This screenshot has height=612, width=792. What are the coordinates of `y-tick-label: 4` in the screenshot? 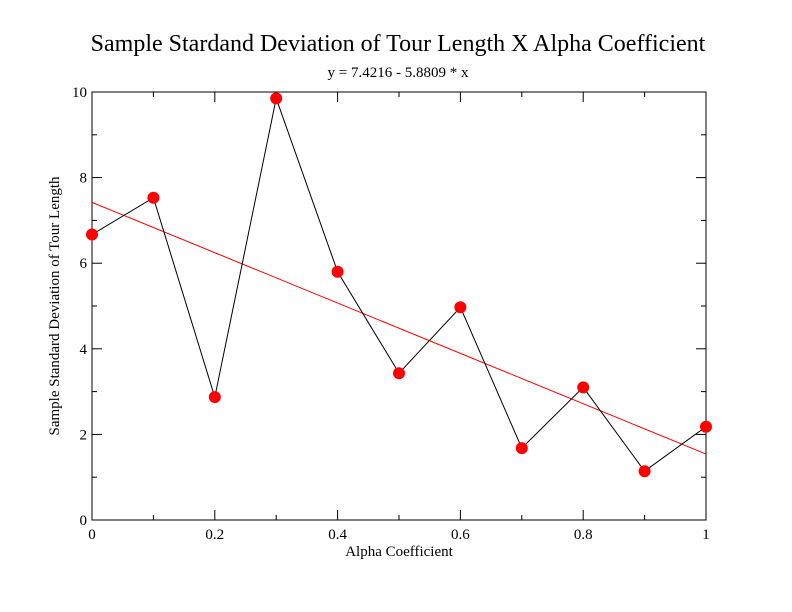 It's located at (84, 350).